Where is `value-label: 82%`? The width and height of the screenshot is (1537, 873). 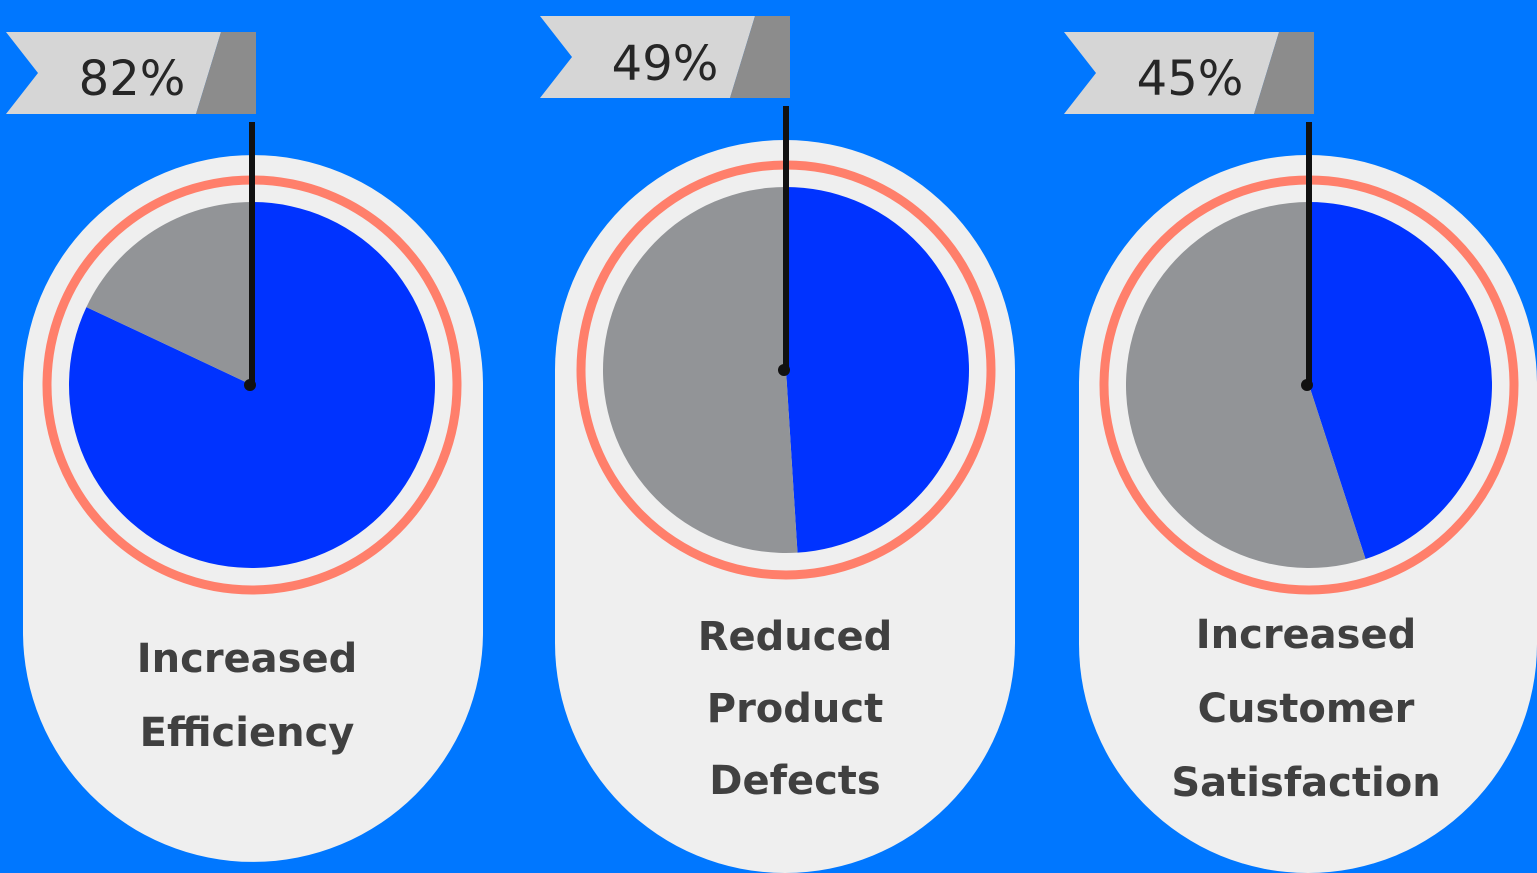 value-label: 82% is located at coordinates (132, 79).